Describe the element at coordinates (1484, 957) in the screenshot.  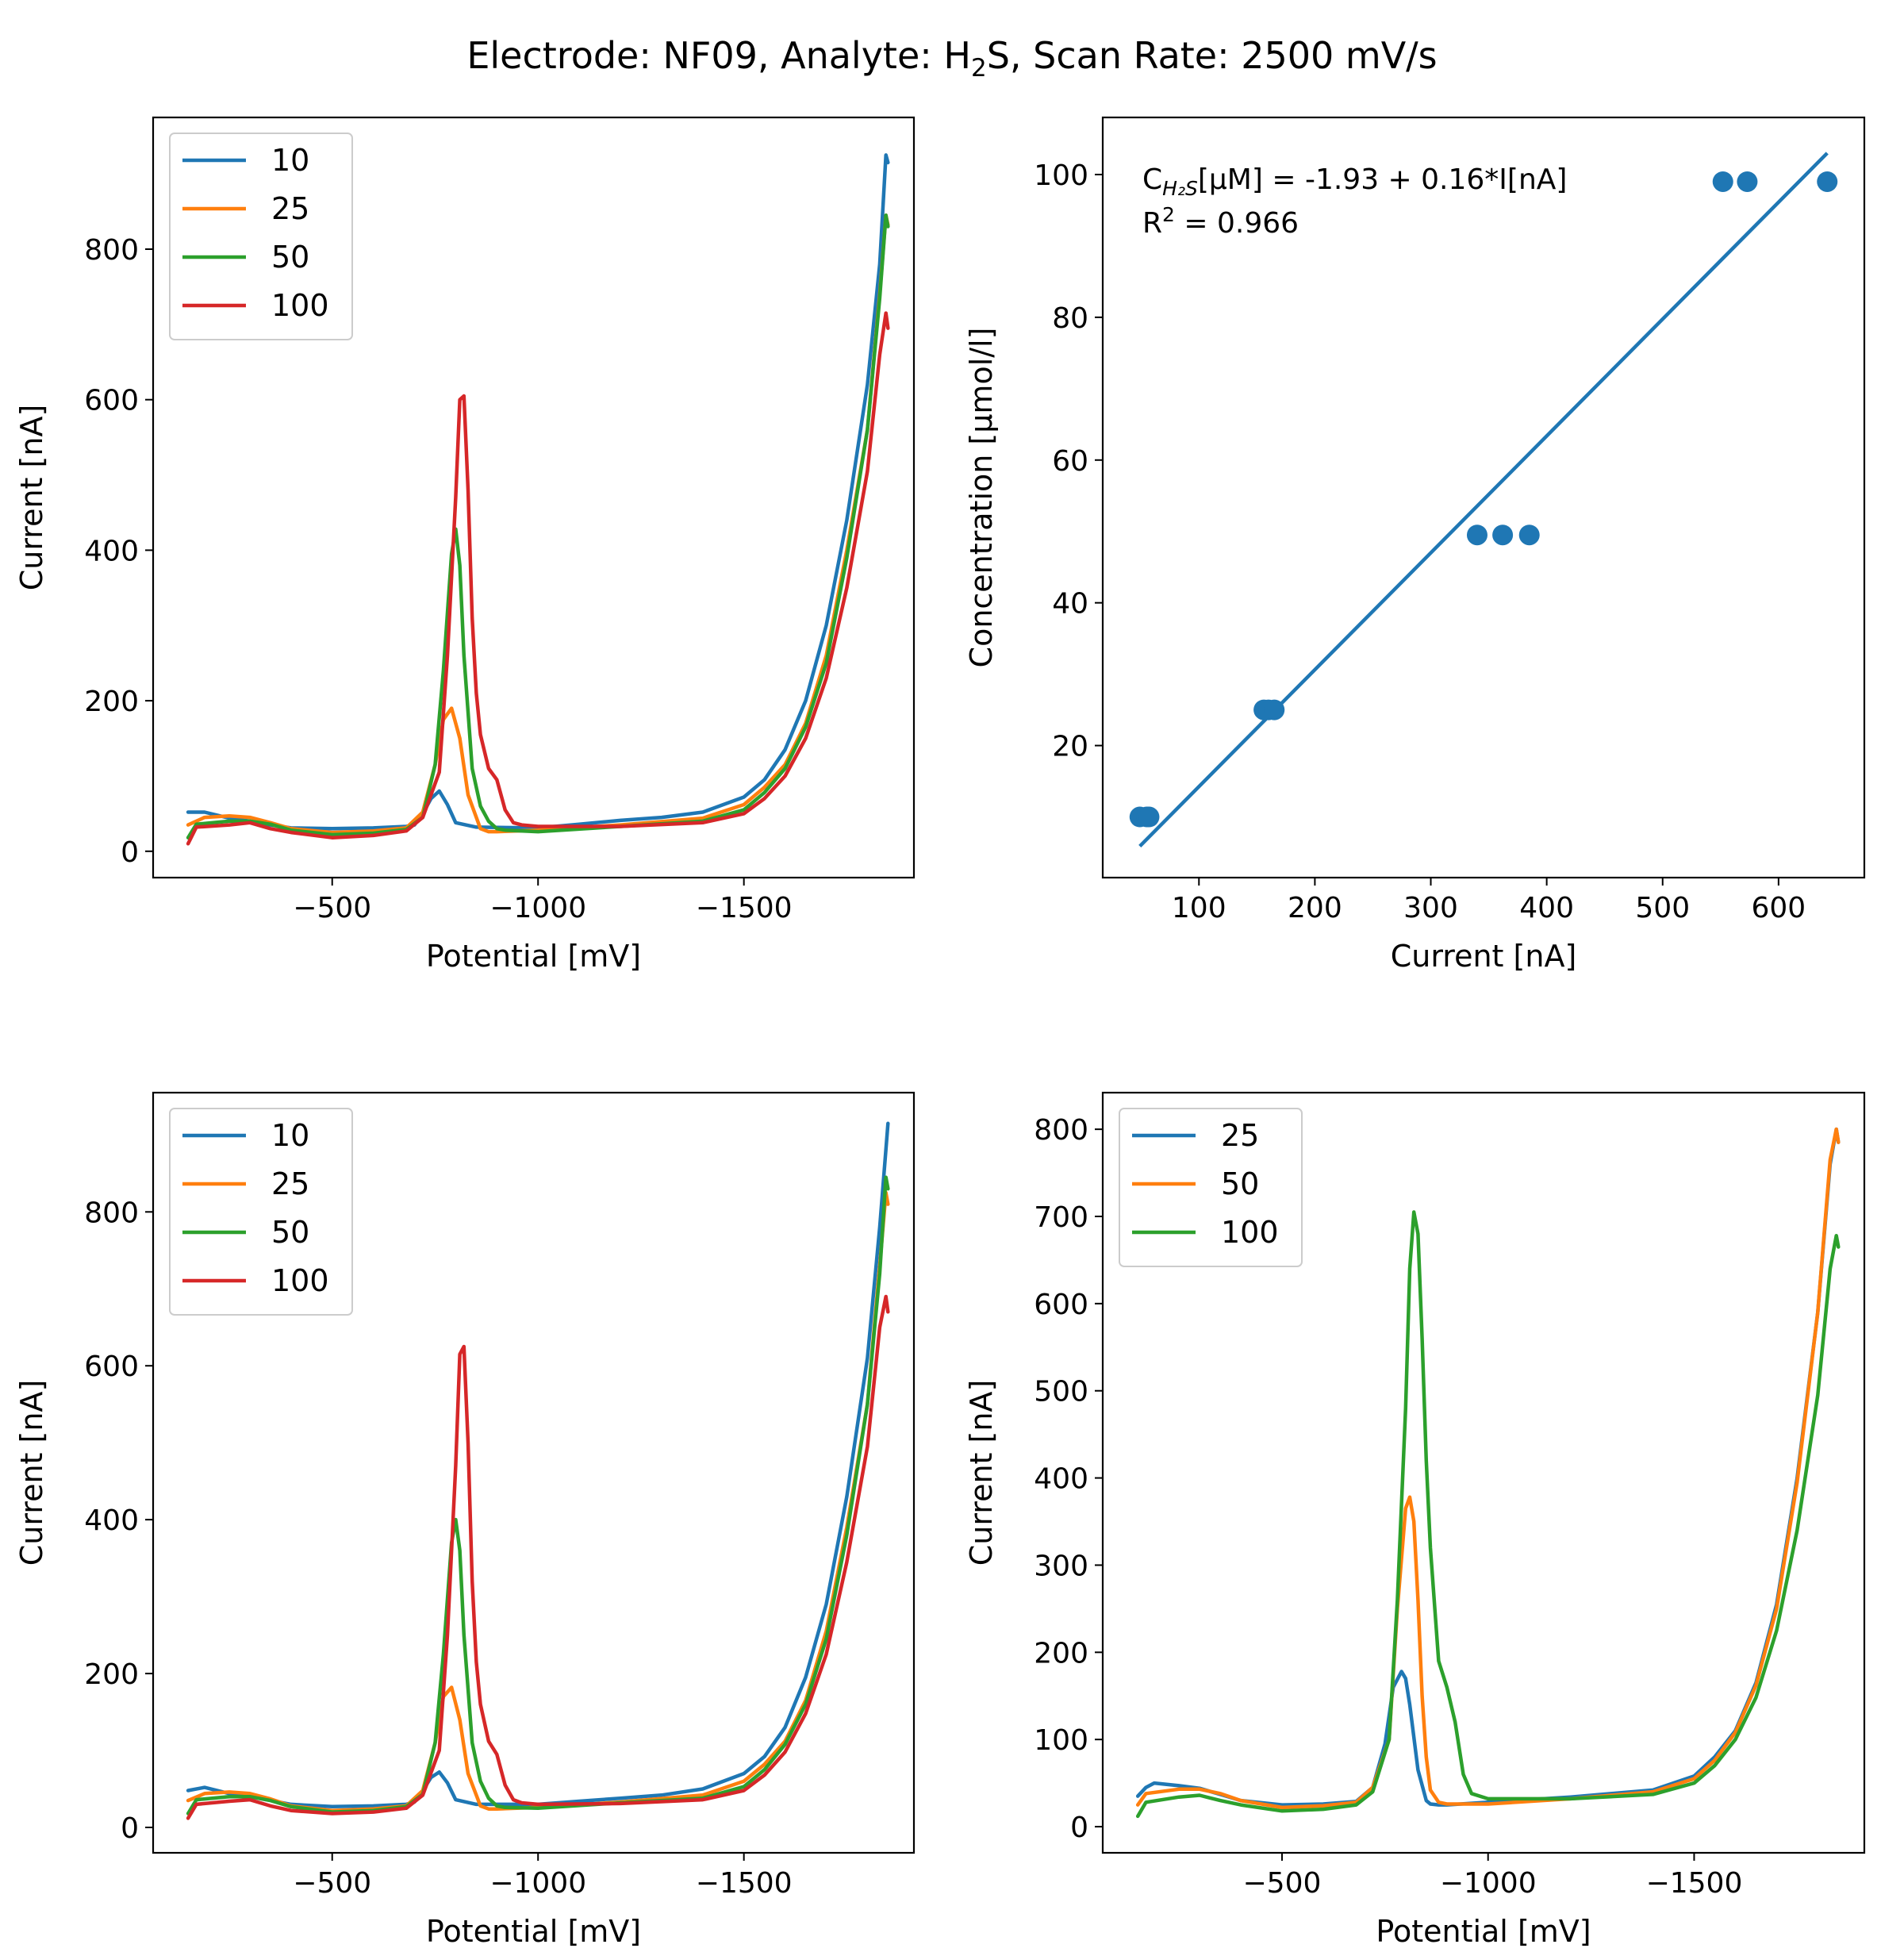
I see `x-axis-label: Current [nA]` at that location.